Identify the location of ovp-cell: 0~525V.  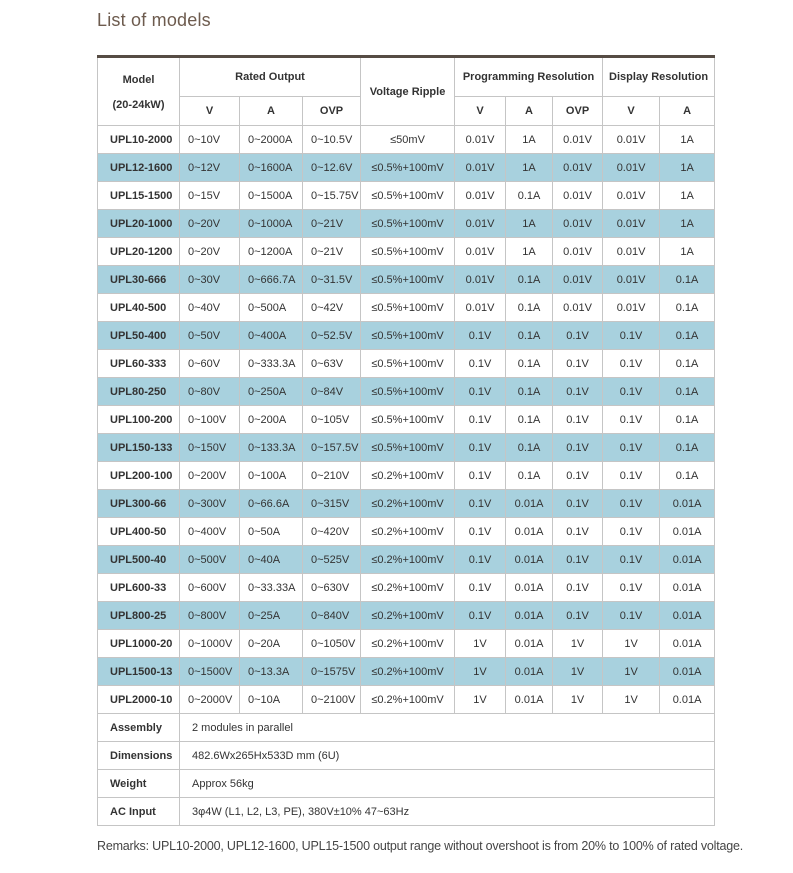
(331, 559).